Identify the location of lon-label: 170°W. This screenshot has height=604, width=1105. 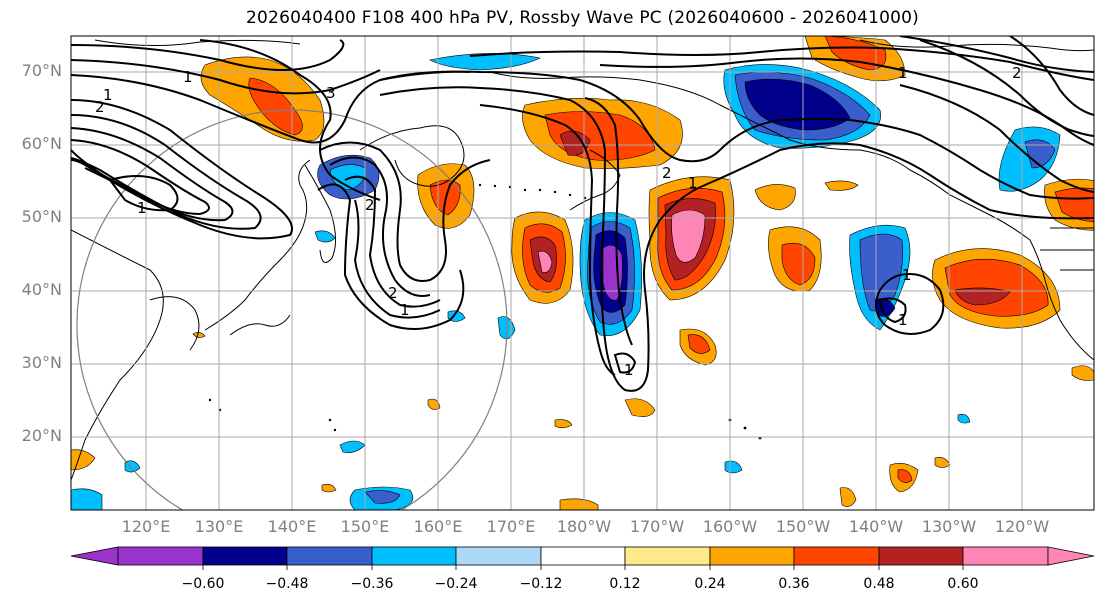
(657, 526).